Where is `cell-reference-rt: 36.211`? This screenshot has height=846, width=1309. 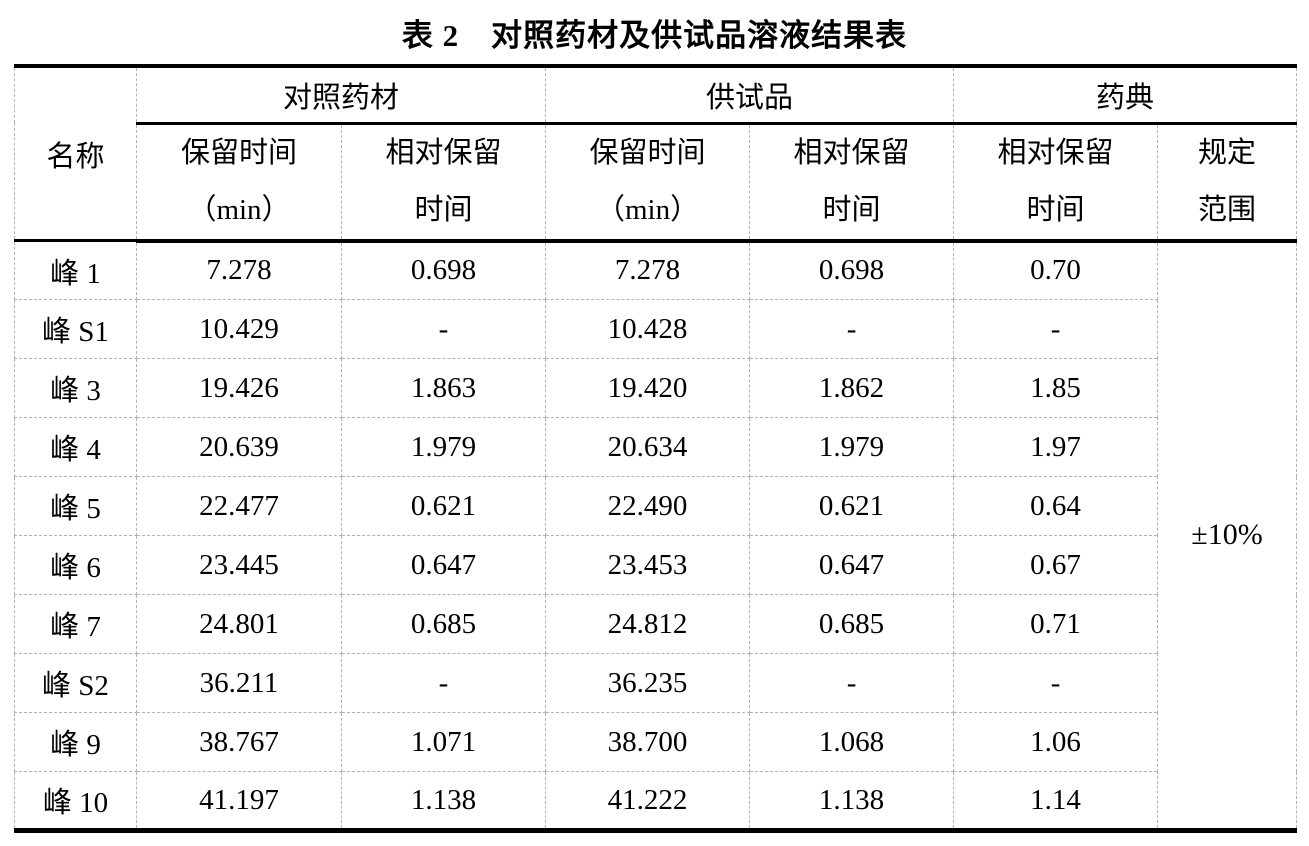 cell-reference-rt: 36.211 is located at coordinates (239, 683).